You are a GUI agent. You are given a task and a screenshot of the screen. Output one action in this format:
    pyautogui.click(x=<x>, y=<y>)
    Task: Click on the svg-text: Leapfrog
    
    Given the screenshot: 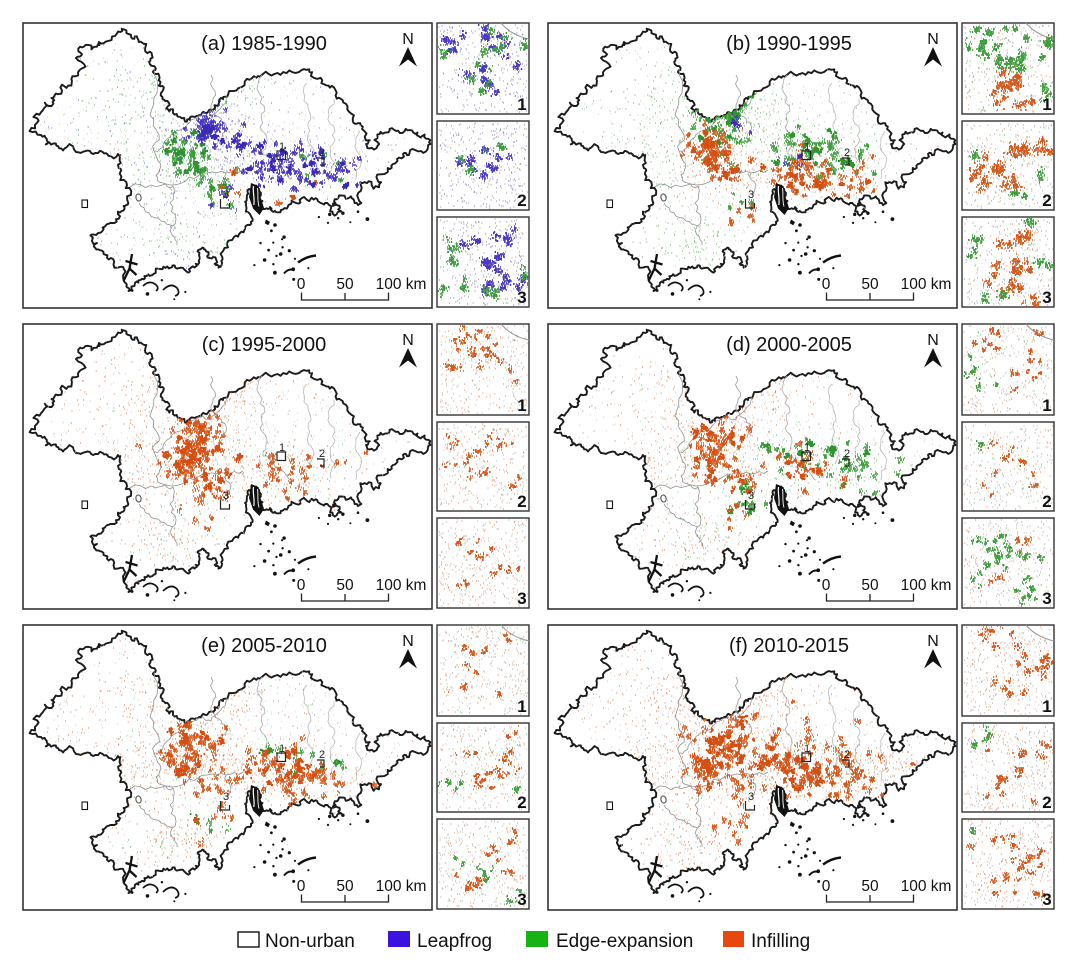 What is the action you would take?
    pyautogui.click(x=454, y=941)
    